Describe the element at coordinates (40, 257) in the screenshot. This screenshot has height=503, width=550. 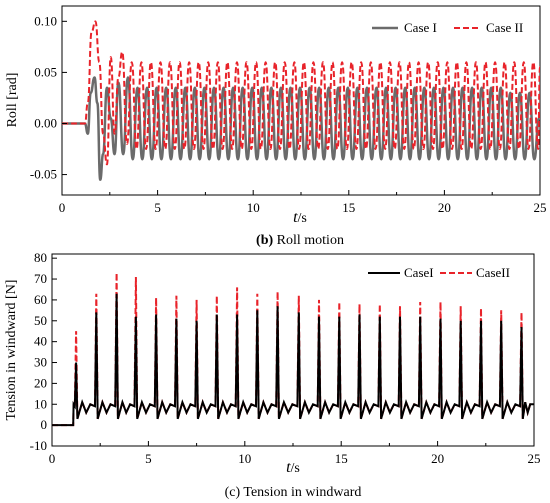
I see `tension-y-tick-label: 80` at that location.